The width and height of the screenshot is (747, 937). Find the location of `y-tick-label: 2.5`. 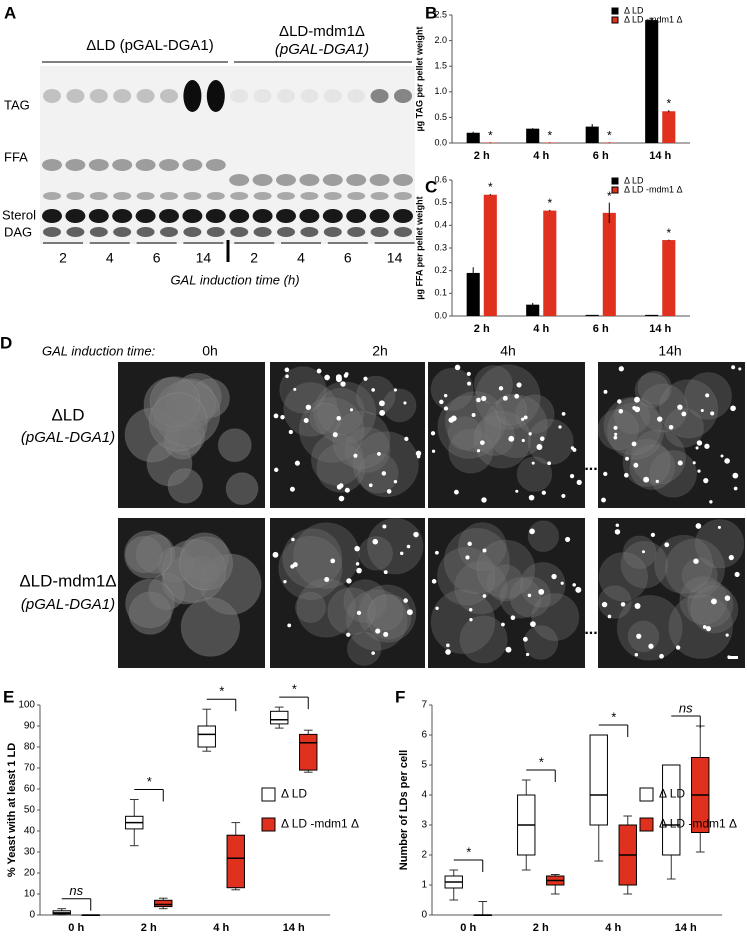

y-tick-label: 2.5 is located at coordinates (440, 14).